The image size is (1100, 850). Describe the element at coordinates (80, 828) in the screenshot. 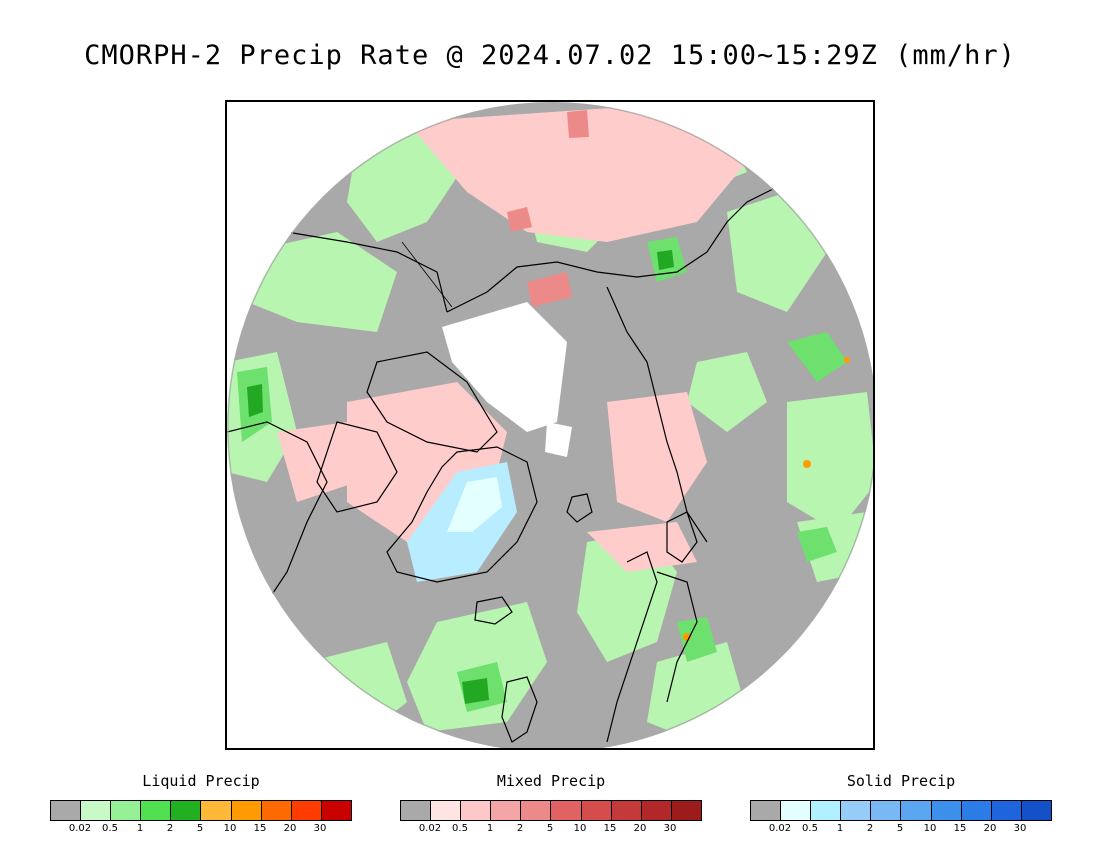

I see `legend-liquid-tick-label: 0.02` at that location.